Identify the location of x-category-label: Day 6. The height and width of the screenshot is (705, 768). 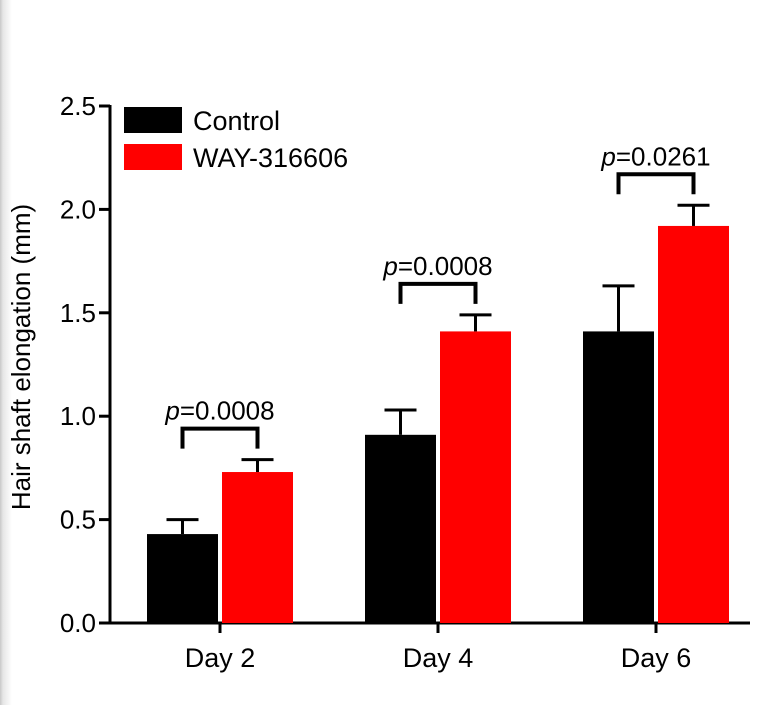
(656, 658).